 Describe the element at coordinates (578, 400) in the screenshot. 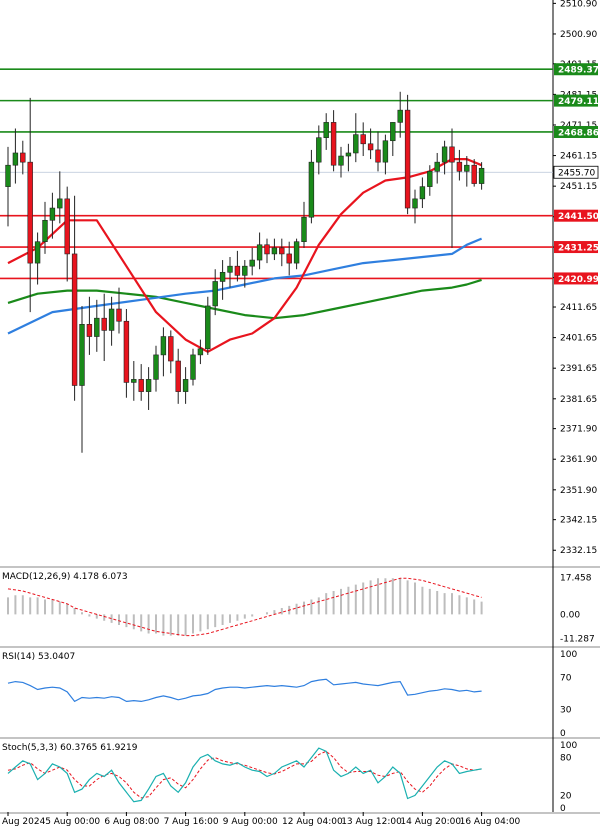

I see `price-tick-label: 2381.65` at that location.